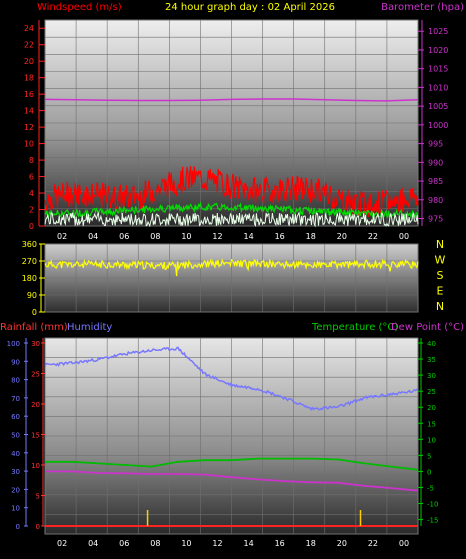 The image size is (466, 559). Describe the element at coordinates (35, 375) in the screenshot. I see `rain-tick-label: 25` at that location.